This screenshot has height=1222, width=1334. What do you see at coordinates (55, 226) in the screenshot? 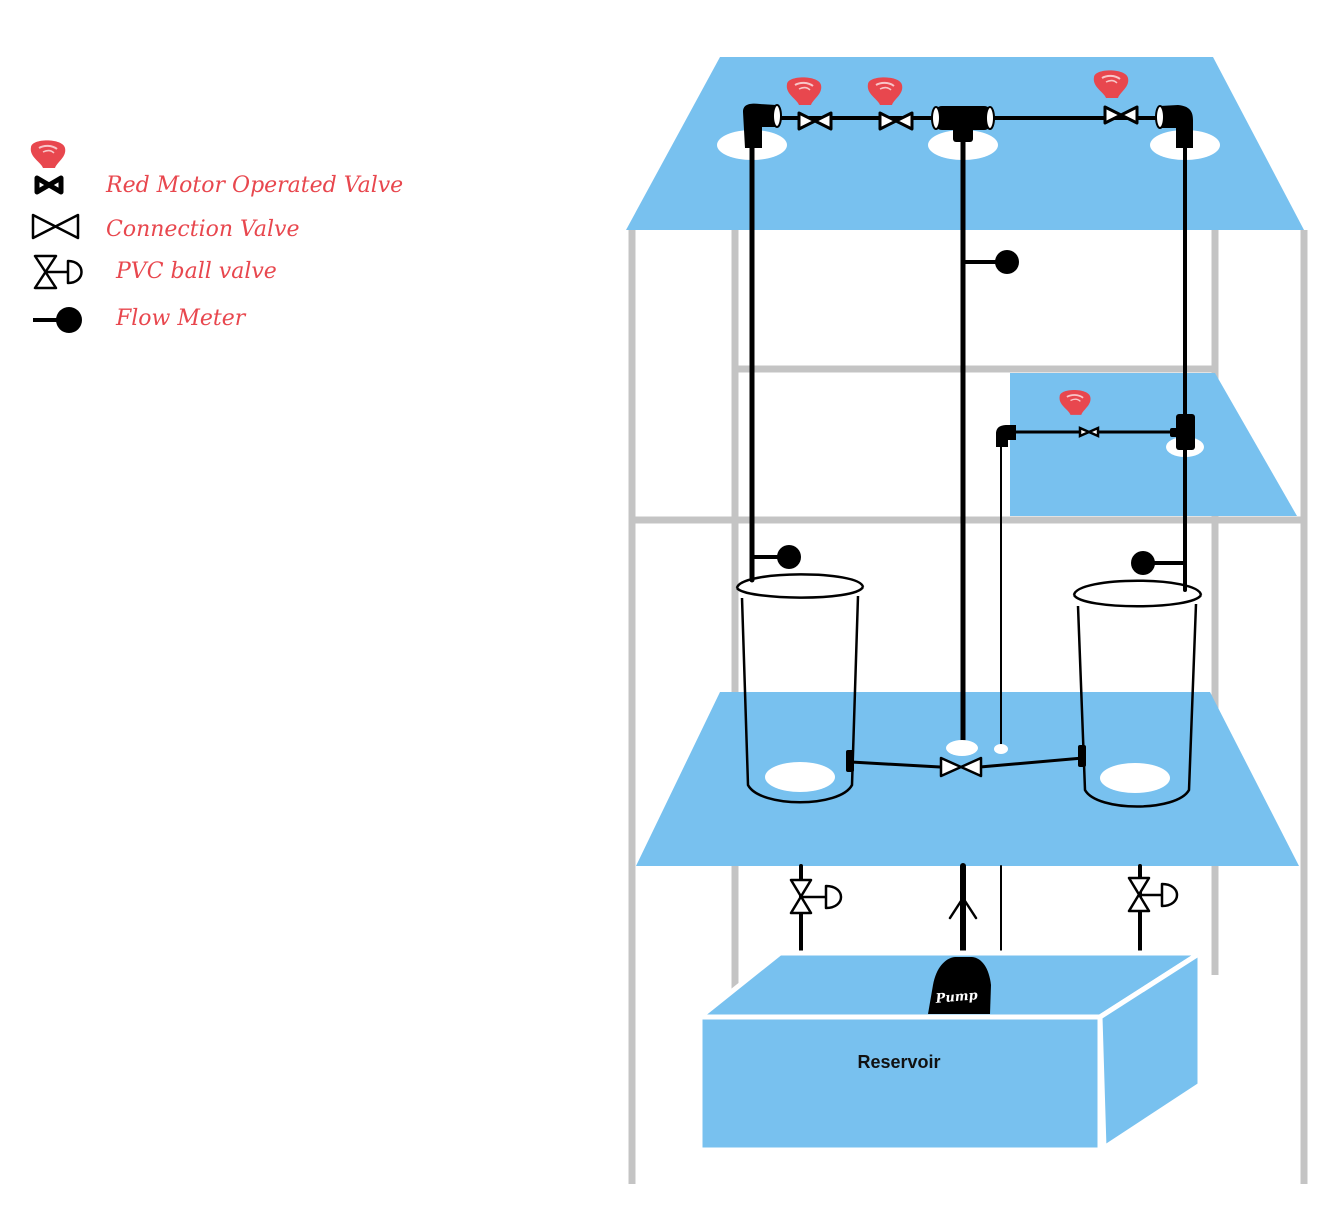
I see `legend-connection-valve-icon` at bounding box center [55, 226].